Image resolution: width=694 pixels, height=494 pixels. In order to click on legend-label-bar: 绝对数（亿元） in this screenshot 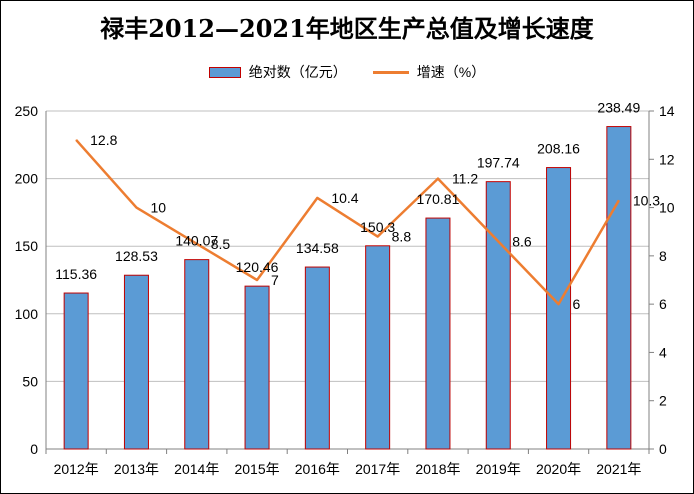, I will do `click(297, 72)`.